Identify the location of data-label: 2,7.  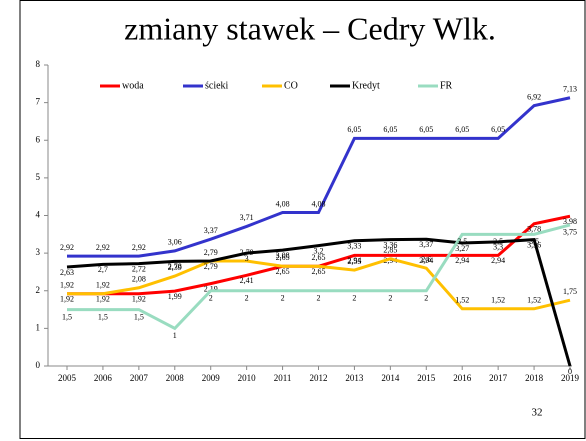
(103, 269).